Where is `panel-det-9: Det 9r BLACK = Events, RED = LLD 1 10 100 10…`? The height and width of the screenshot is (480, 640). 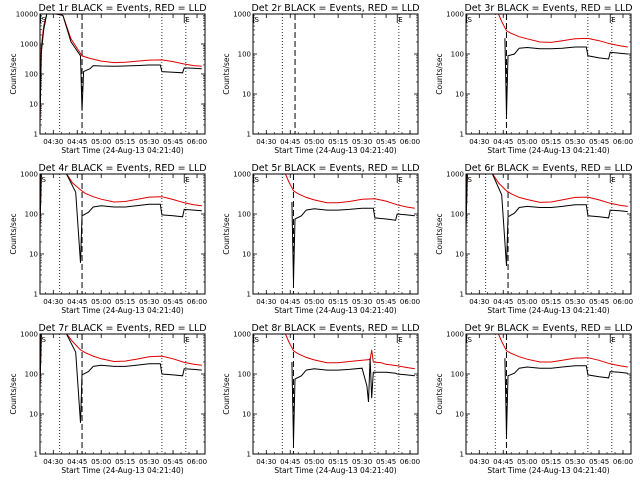 panel-det-9: Det 9r BLACK = Events, RED = LLD 1 10 100 10… is located at coordinates (534, 399).